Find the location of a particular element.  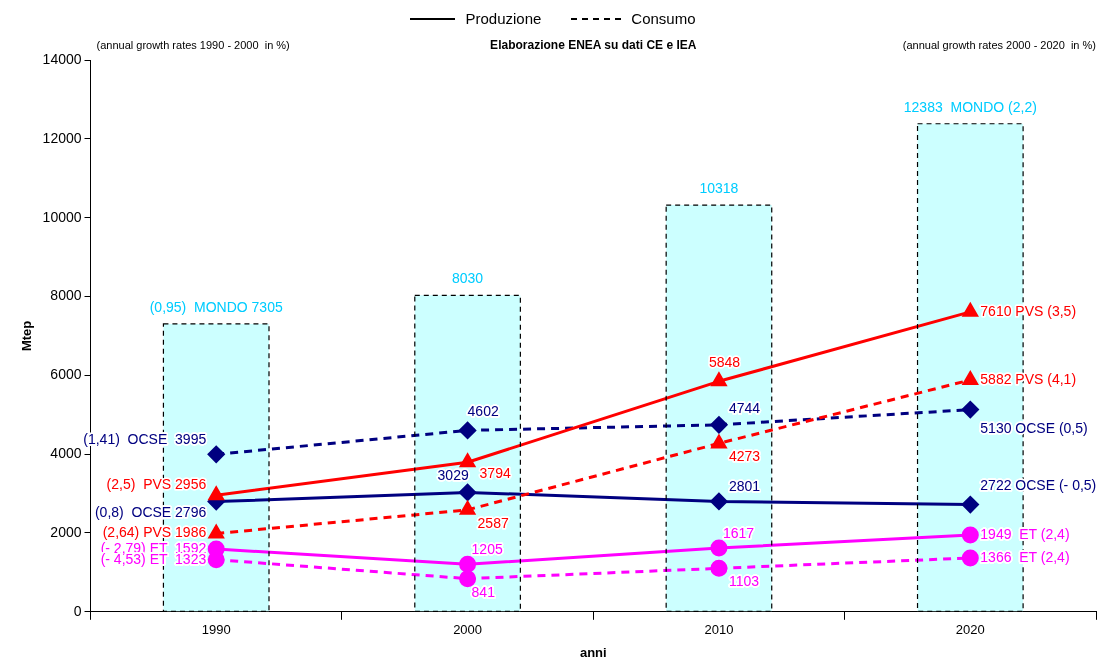

data-label: 4602 is located at coordinates (483, 411).